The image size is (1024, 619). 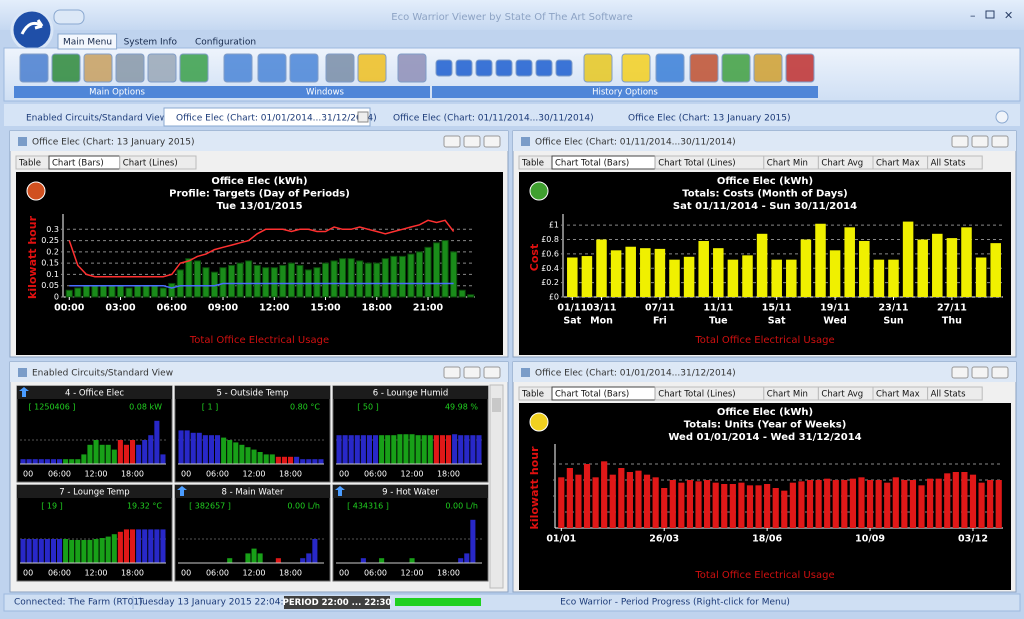 What do you see at coordinates (225, 43) in the screenshot?
I see `menu-tab: Configuration` at bounding box center [225, 43].